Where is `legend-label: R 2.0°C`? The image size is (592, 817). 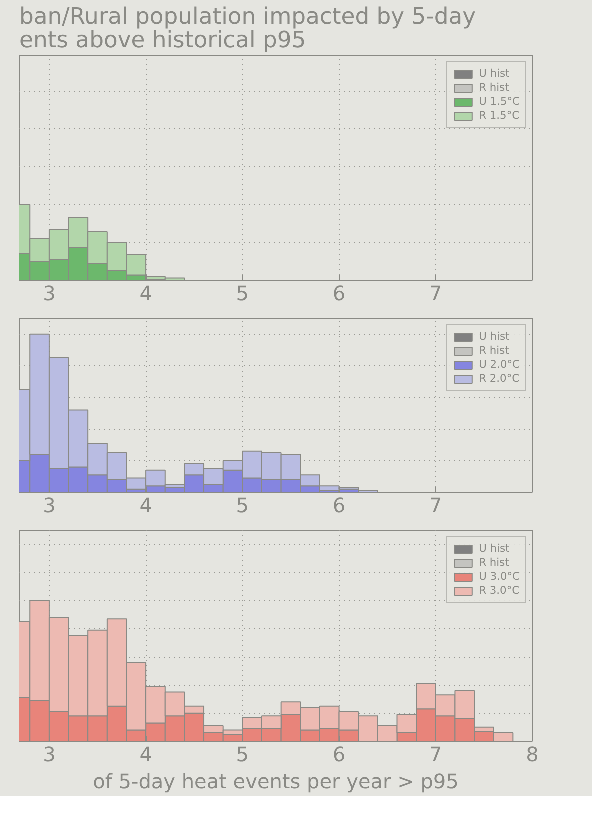 legend-label: R 2.0°C is located at coordinates (499, 378).